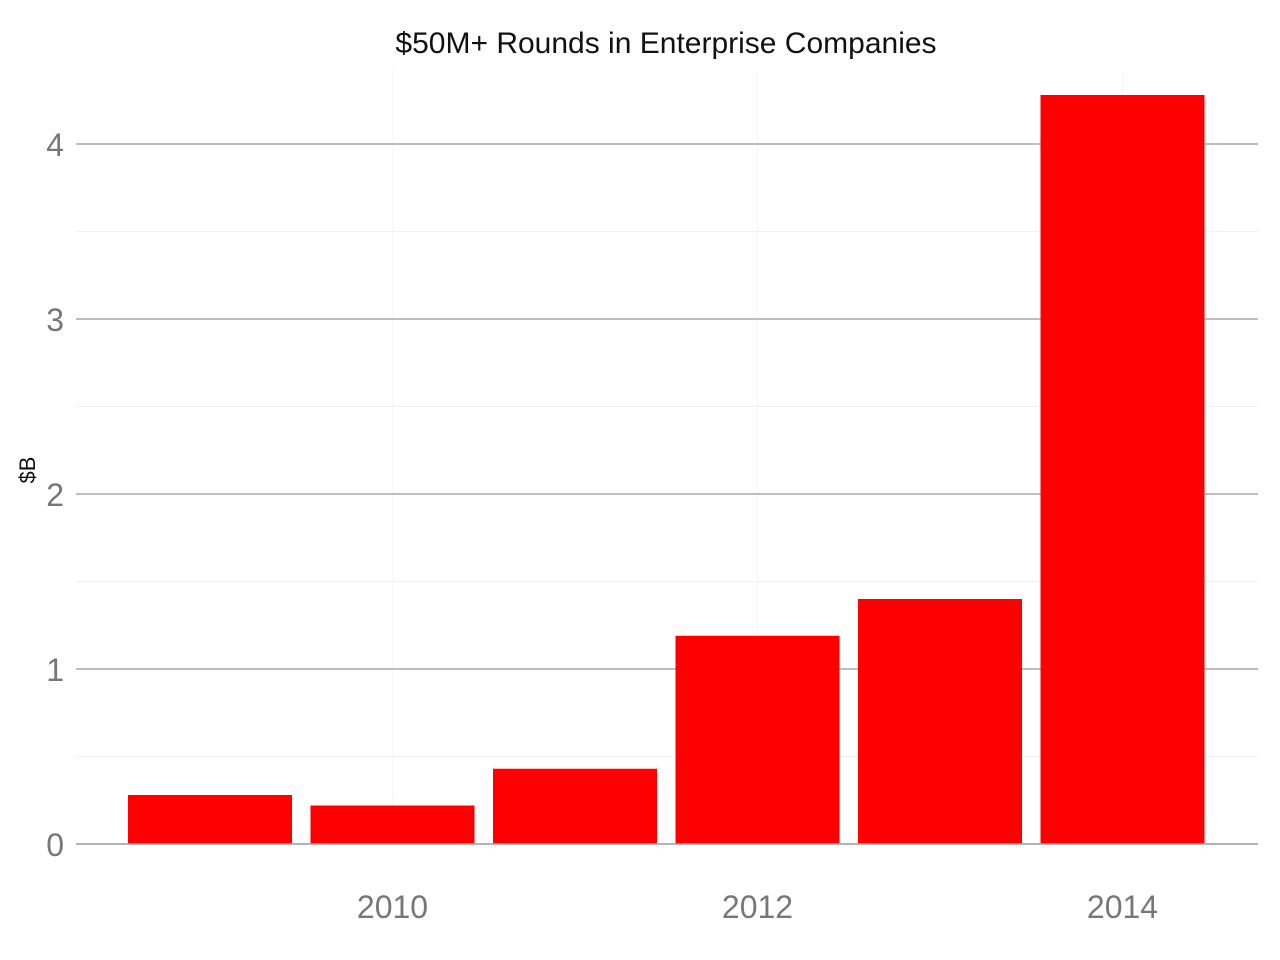 This screenshot has width=1280, height=960. Describe the element at coordinates (665, 43) in the screenshot. I see `chart-title: $50M+ Rounds in Enterprise Companies` at that location.